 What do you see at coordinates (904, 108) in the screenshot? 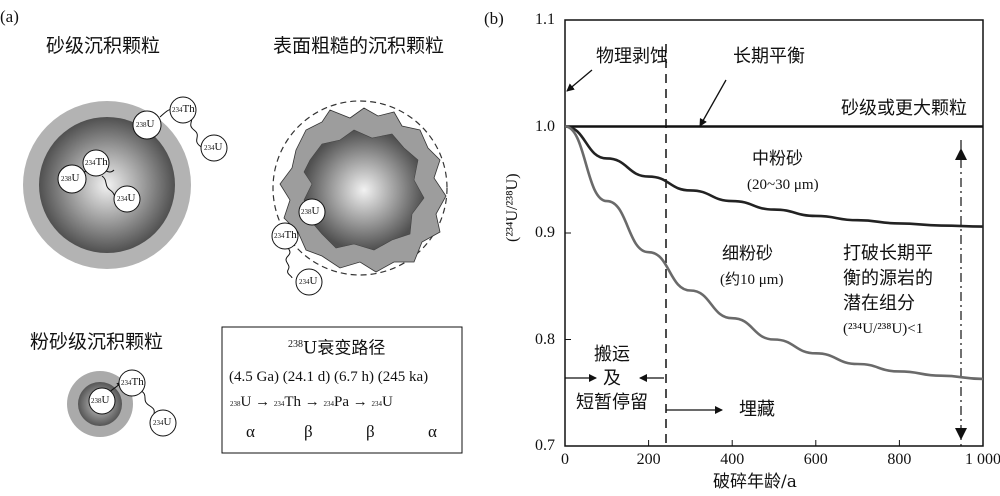
I see `sand-series-label: 砂级或更大颗粒` at bounding box center [904, 108].